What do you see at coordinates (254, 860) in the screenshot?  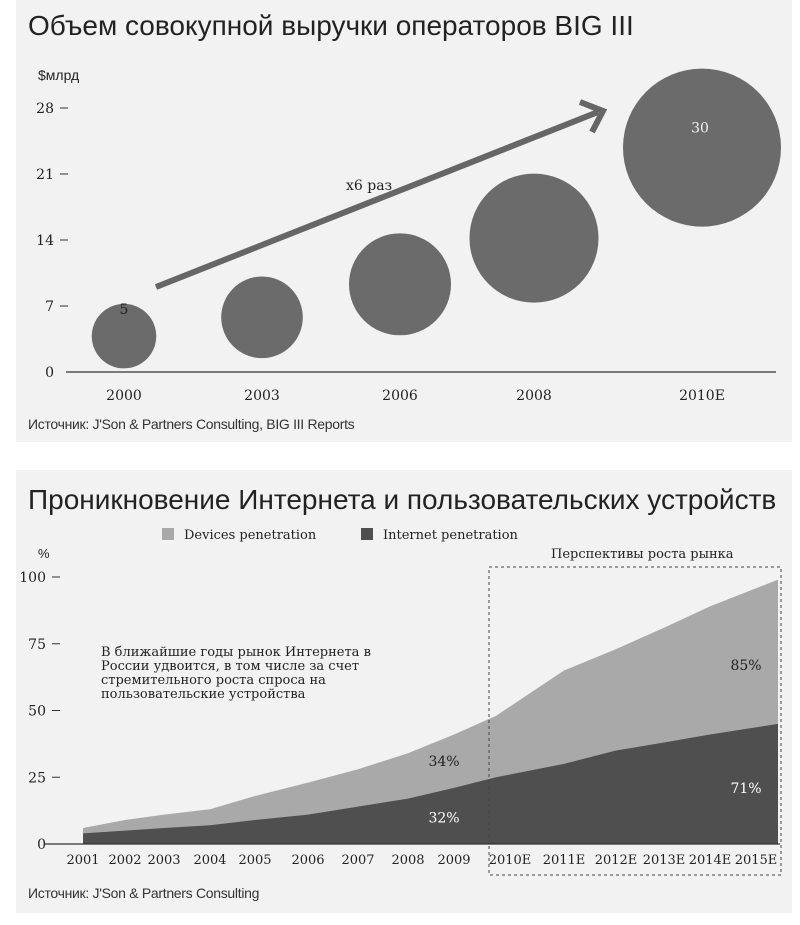 I see `penetration-x-tick-label: 2005` at bounding box center [254, 860].